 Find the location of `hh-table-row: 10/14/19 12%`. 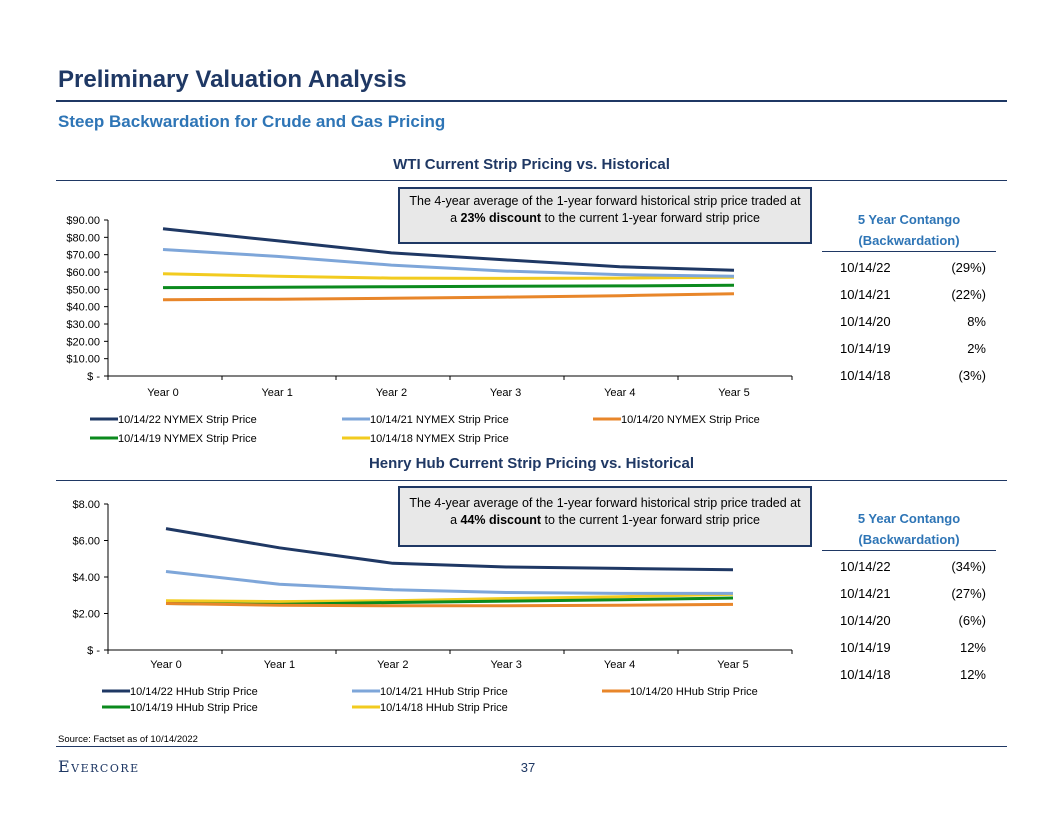

hh-table-row: 10/14/19 12% is located at coordinates (913, 648).